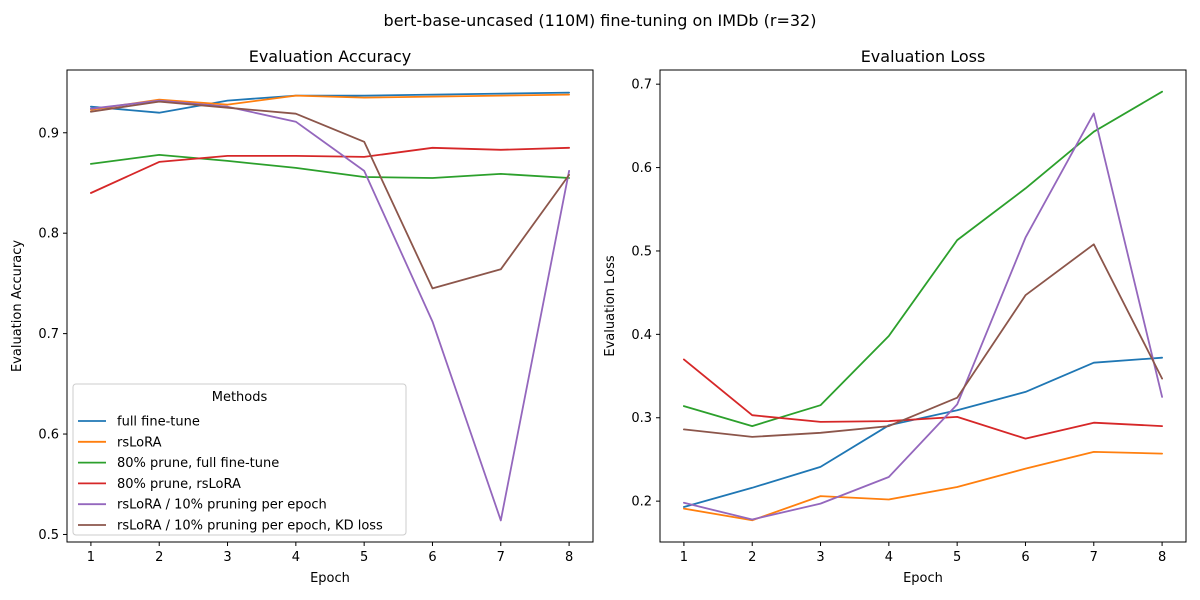 The height and width of the screenshot is (600, 1200). Describe the element at coordinates (501, 557) in the screenshot. I see `accuracy-x-tick-label: 7` at that location.